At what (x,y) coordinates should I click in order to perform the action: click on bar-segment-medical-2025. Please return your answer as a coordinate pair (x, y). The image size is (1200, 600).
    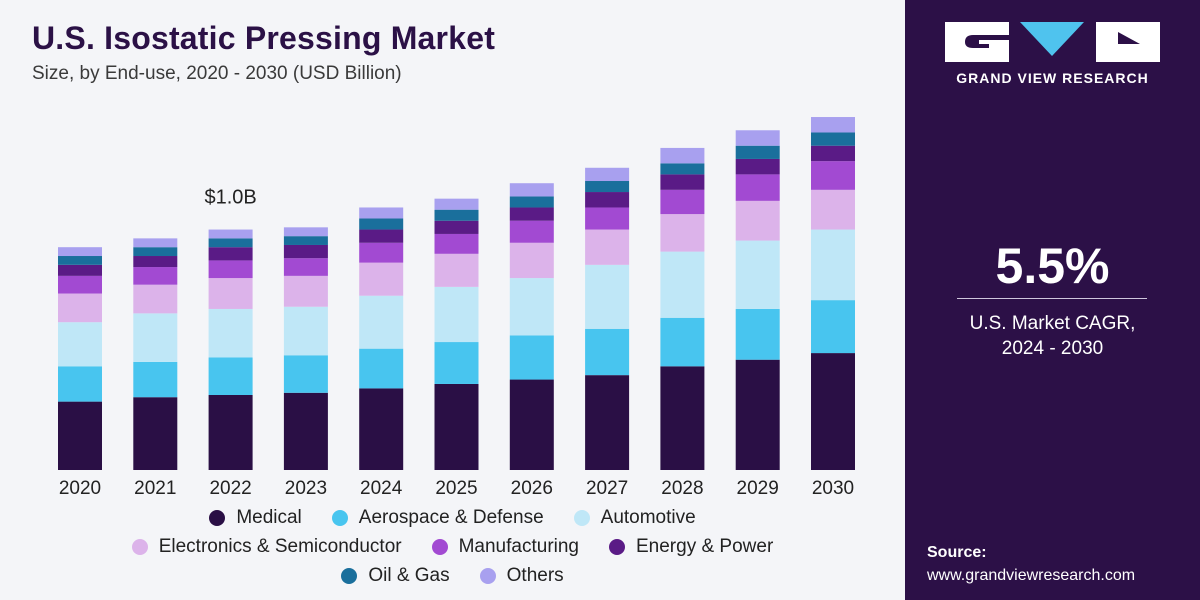
    Looking at the image, I should click on (456, 426).